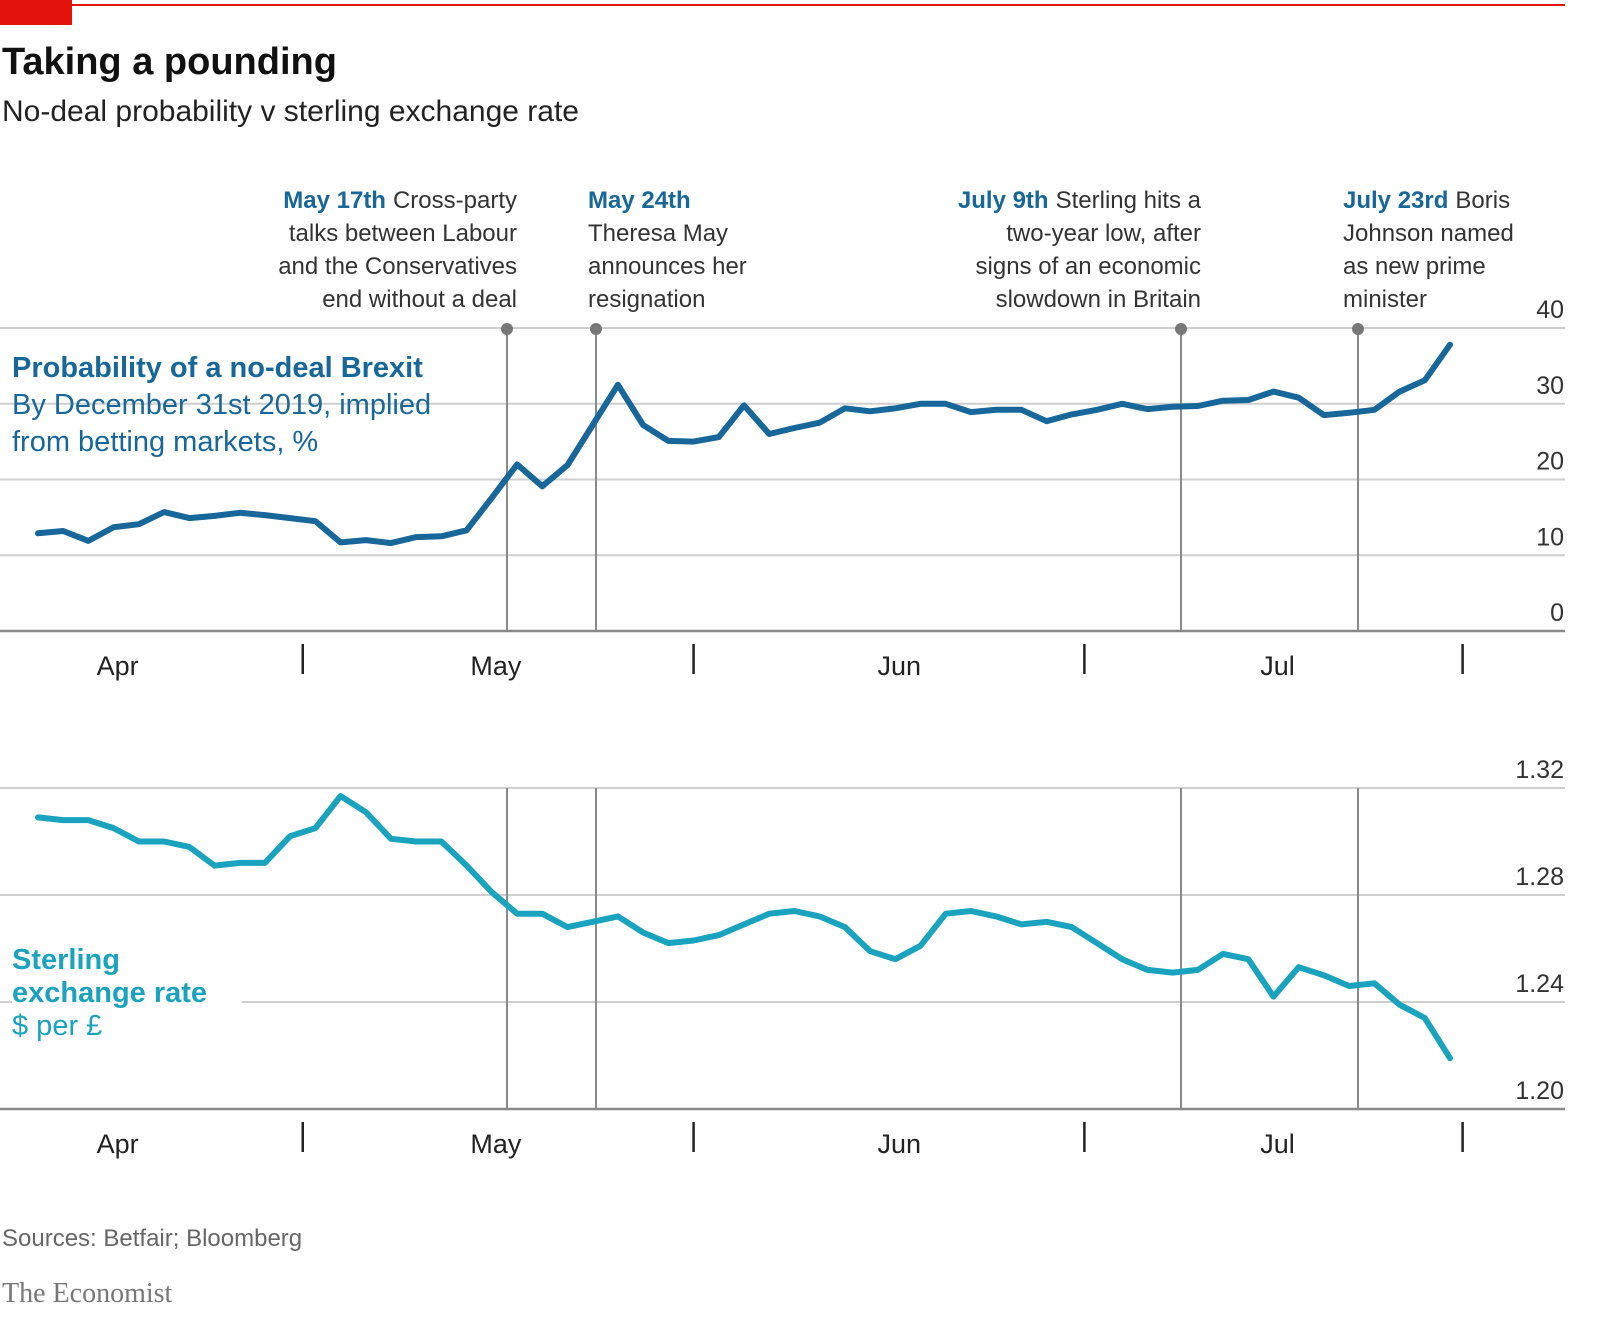 The height and width of the screenshot is (1339, 1600). I want to click on y-tick-label: 20, so click(1550, 462).